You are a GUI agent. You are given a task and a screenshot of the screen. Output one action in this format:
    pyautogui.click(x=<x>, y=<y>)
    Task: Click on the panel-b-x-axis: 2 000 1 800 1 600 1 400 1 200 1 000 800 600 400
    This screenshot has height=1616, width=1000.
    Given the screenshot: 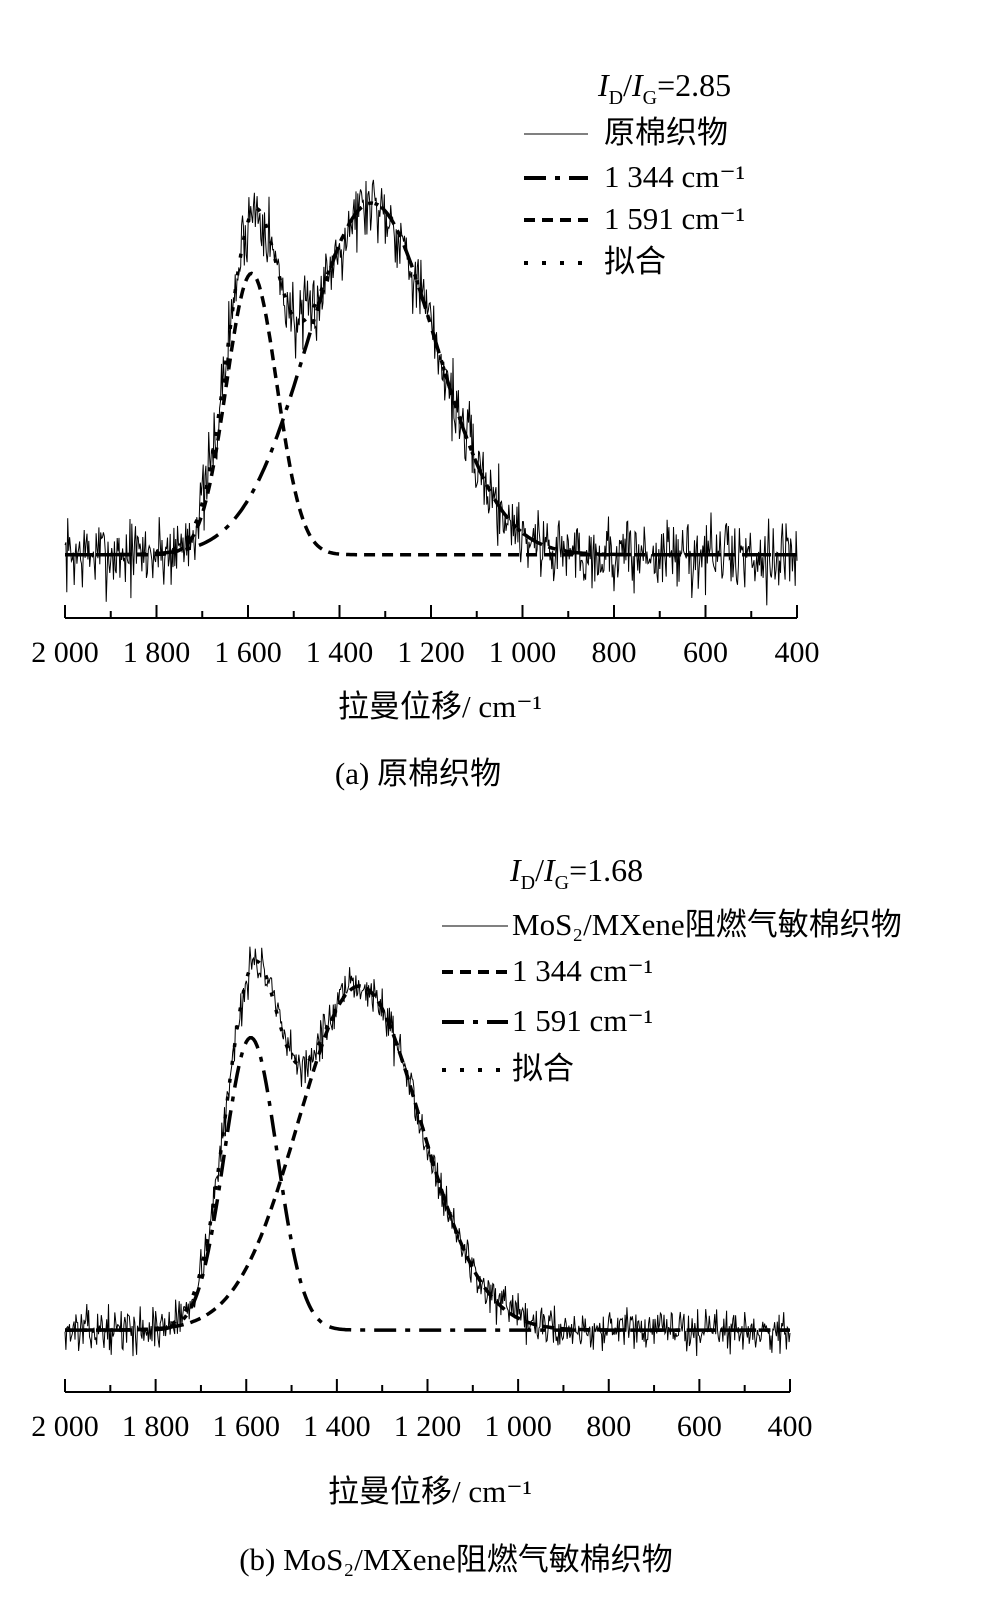 What is the action you would take?
    pyautogui.click(x=422, y=1411)
    